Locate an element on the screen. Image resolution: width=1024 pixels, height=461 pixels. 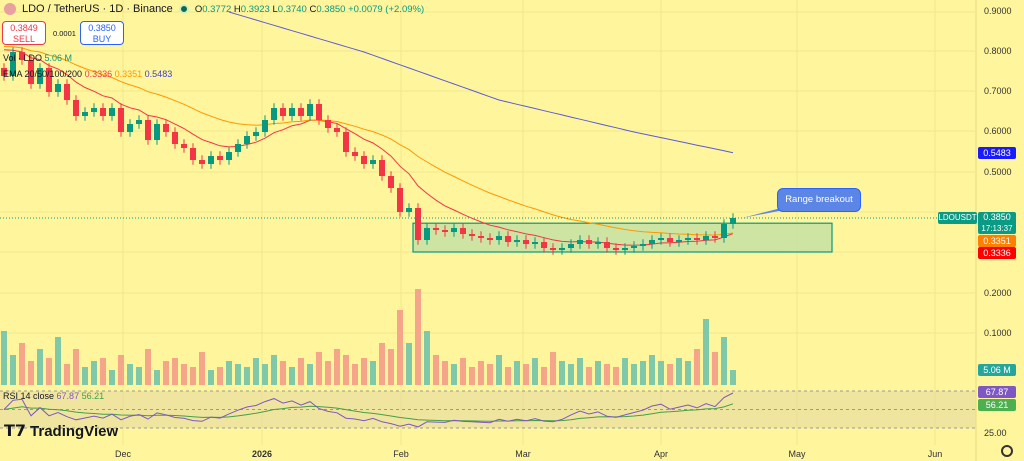
price-tick: 0.5000 is located at coordinates (998, 172).